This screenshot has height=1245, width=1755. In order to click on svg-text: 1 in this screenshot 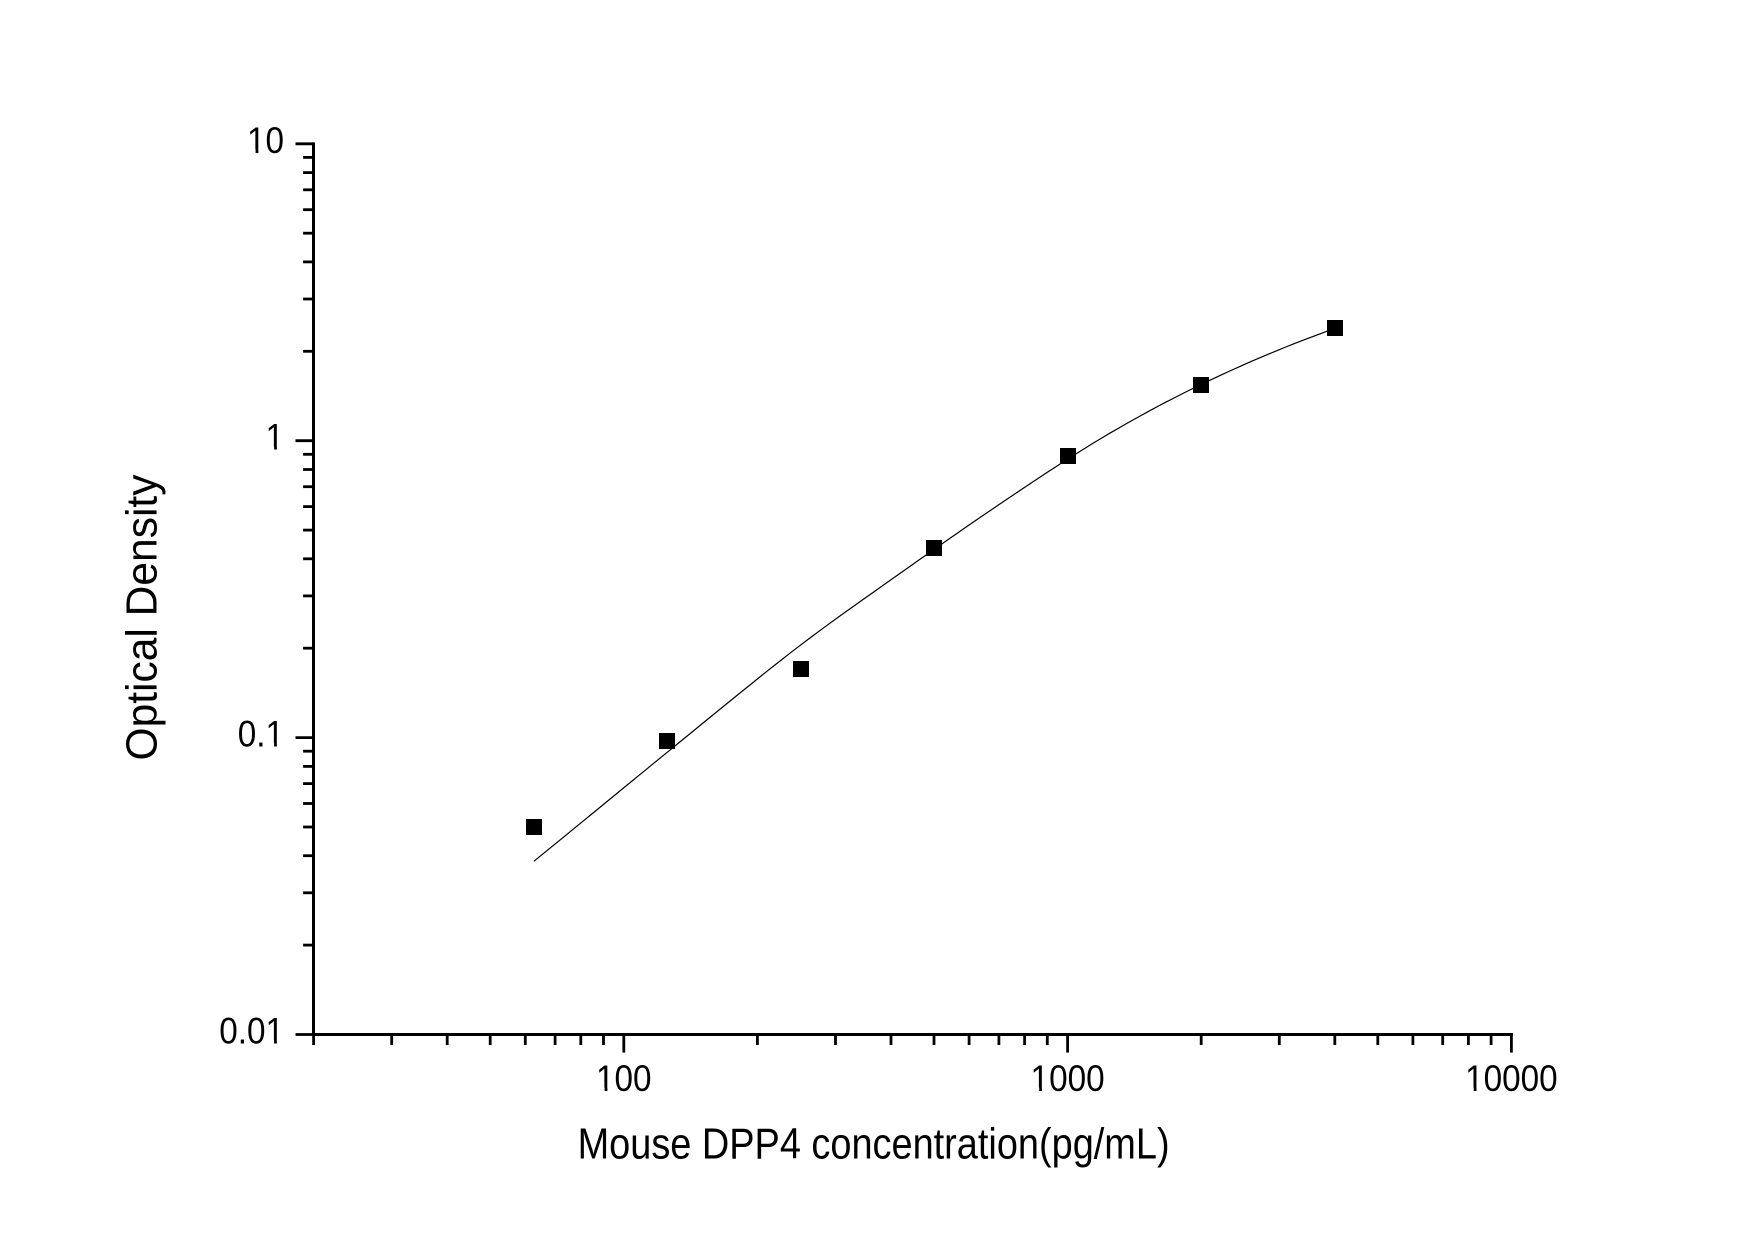, I will do `click(275, 437)`.